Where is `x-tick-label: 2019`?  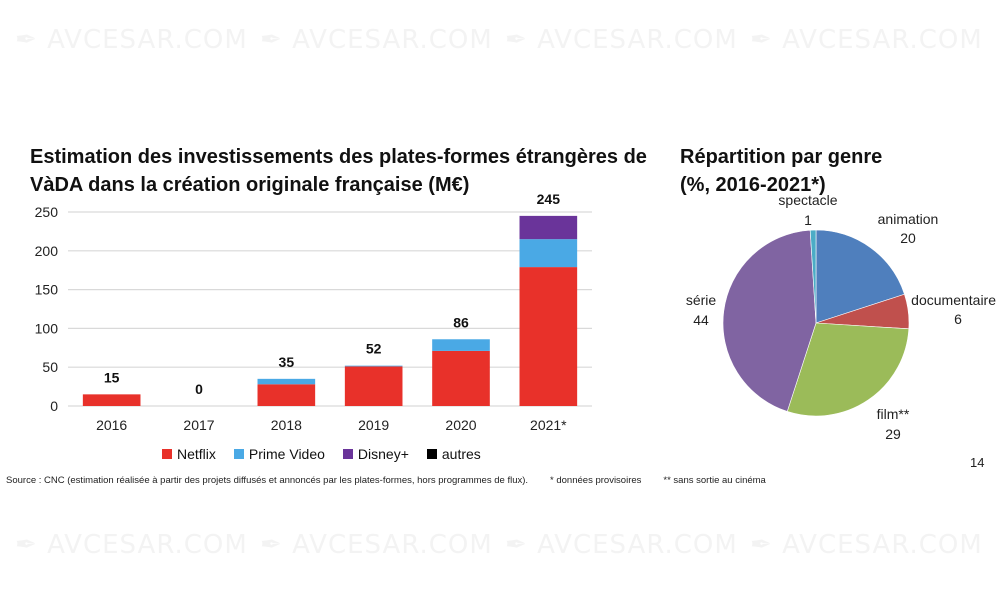 x-tick-label: 2019 is located at coordinates (373, 425).